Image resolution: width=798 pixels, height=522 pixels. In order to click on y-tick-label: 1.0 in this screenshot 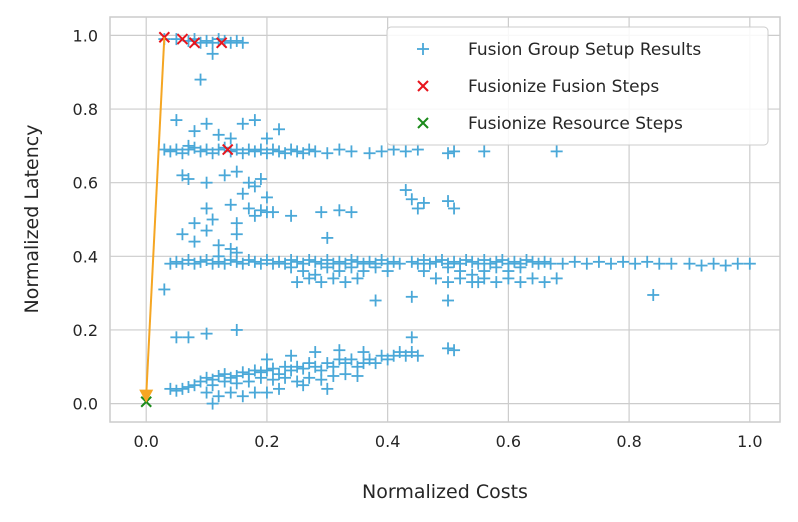, I will do `click(85, 35)`.